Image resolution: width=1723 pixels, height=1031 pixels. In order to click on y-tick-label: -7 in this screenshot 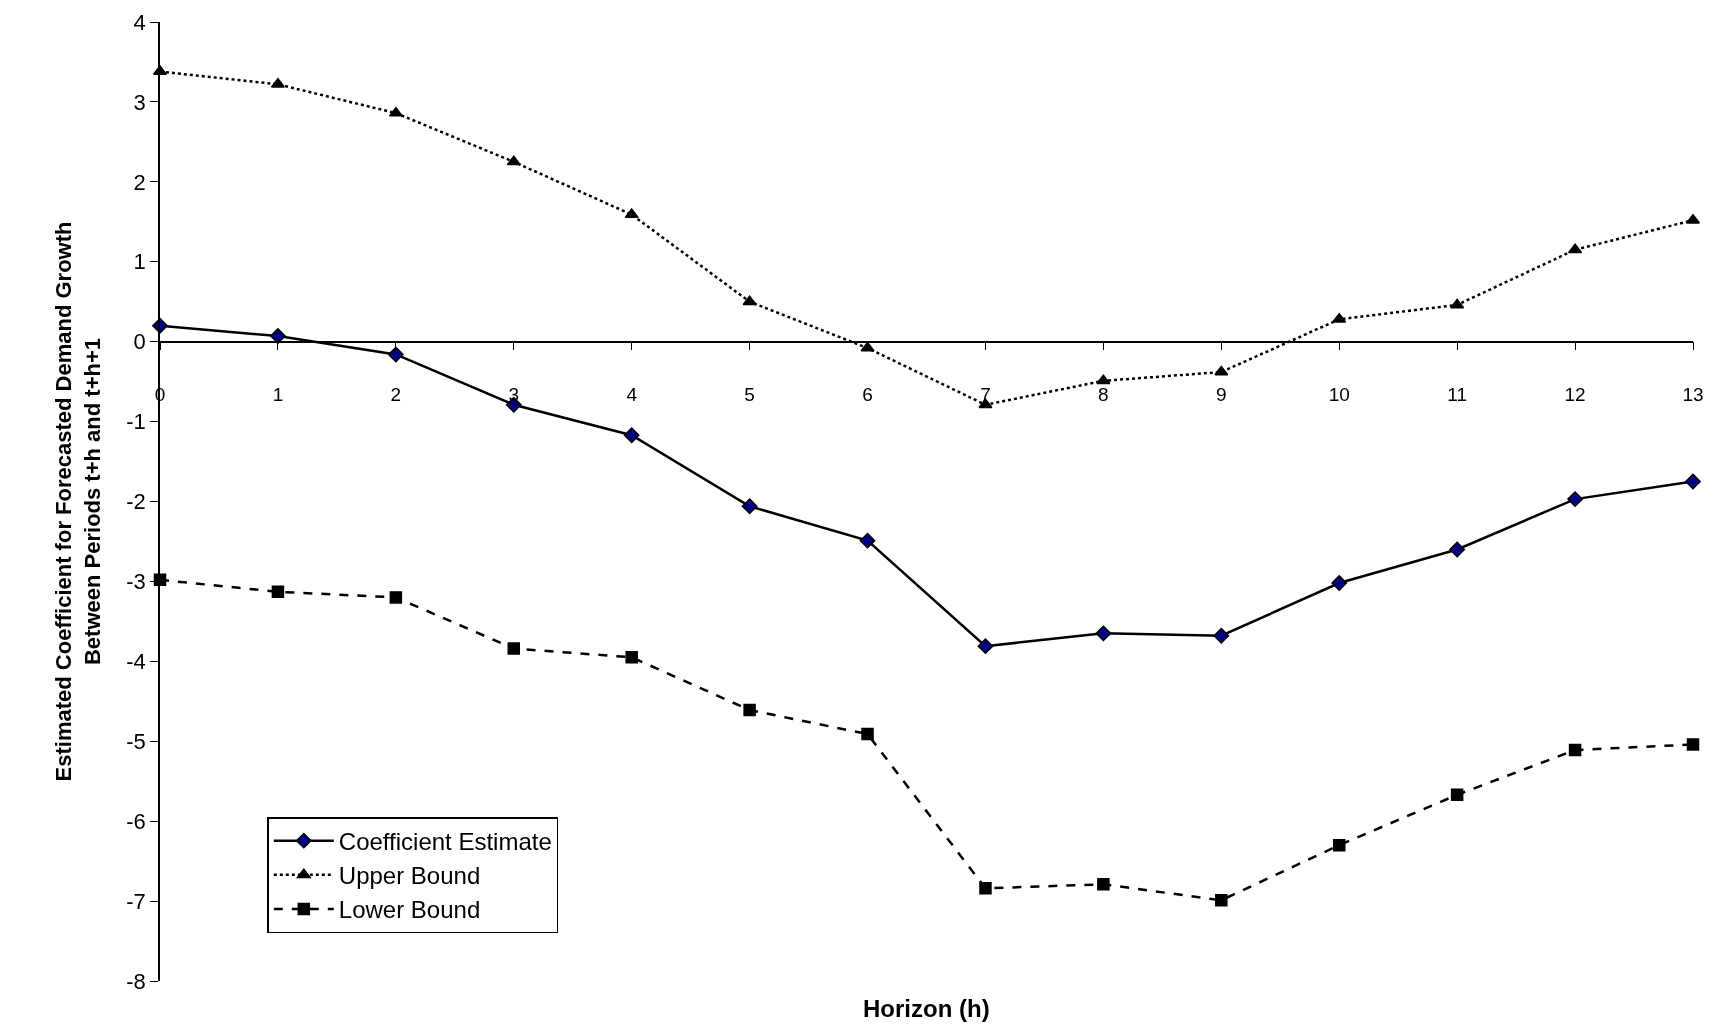, I will do `click(136, 901)`.